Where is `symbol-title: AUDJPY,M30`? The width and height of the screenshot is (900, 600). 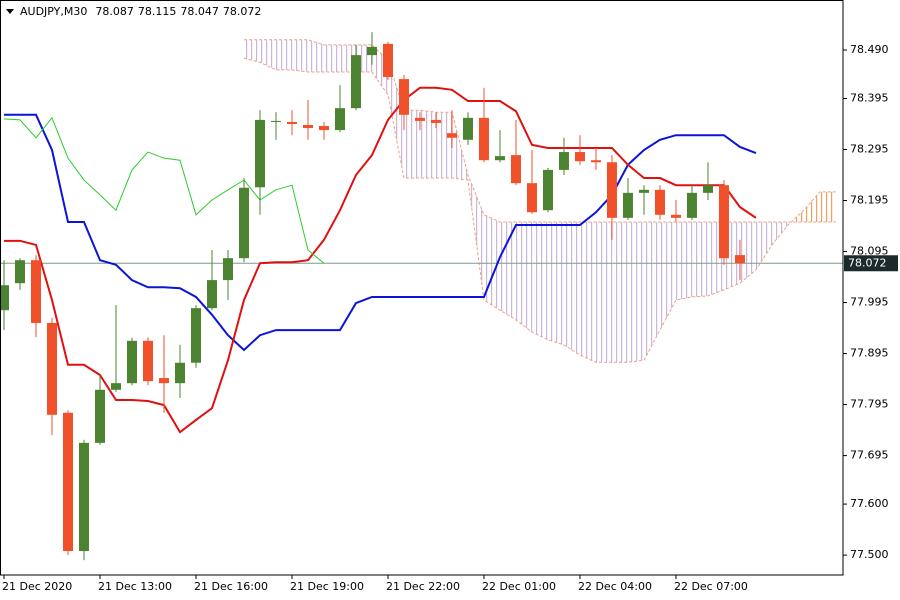 symbol-title: AUDJPY,M30 is located at coordinates (53, 11).